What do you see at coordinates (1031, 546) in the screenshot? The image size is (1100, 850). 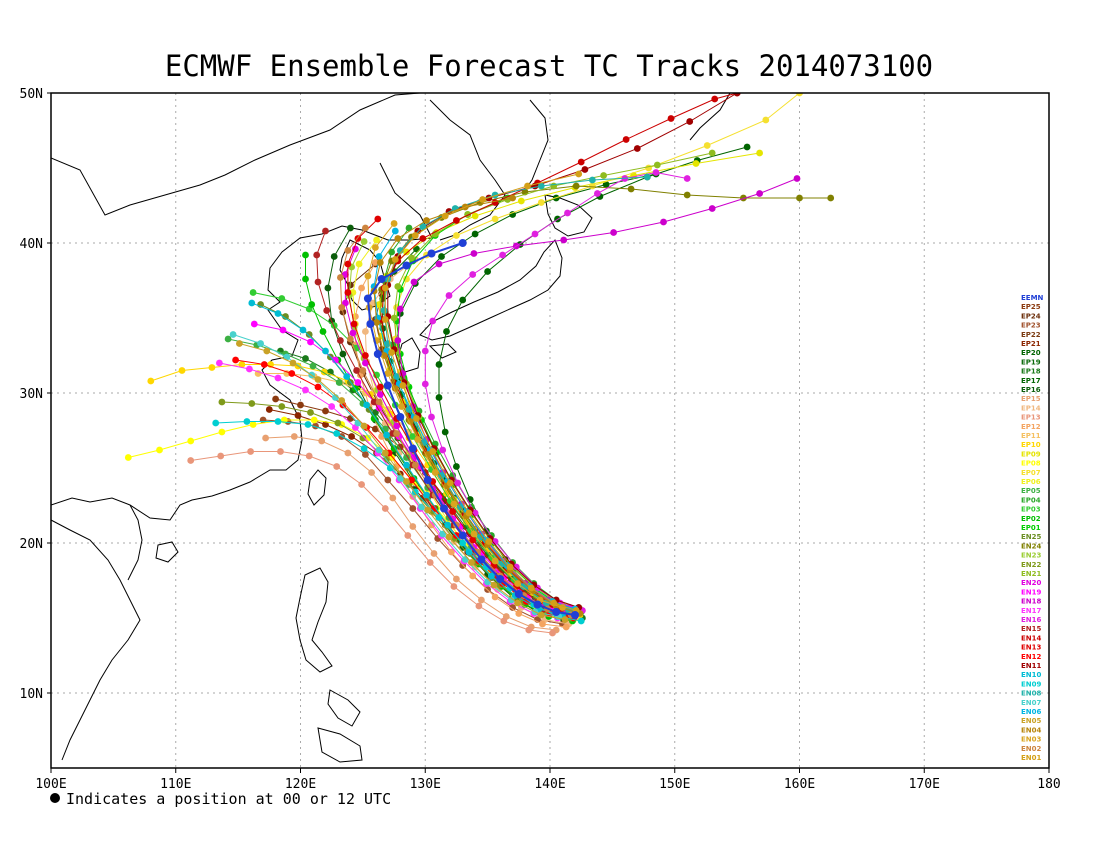 I see `legend-entry: EN24` at bounding box center [1031, 546].